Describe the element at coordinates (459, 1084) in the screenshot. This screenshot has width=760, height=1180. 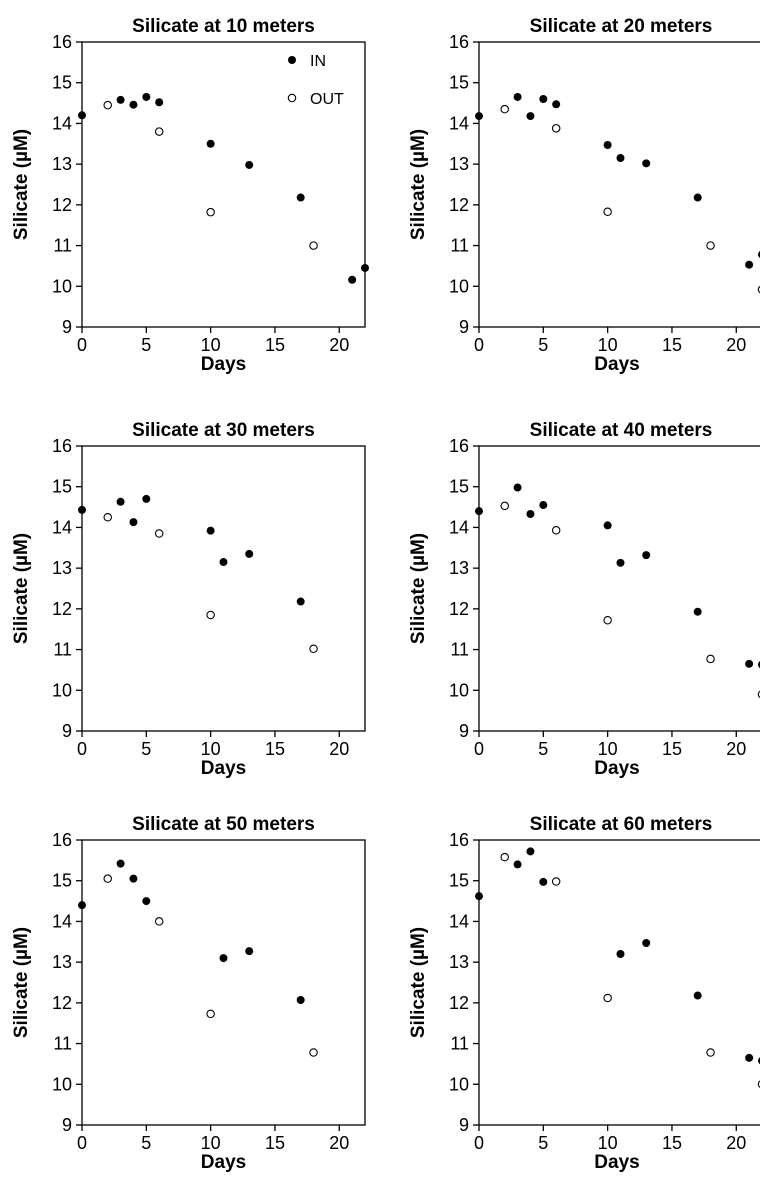
I see `y-tick-label: 10` at that location.